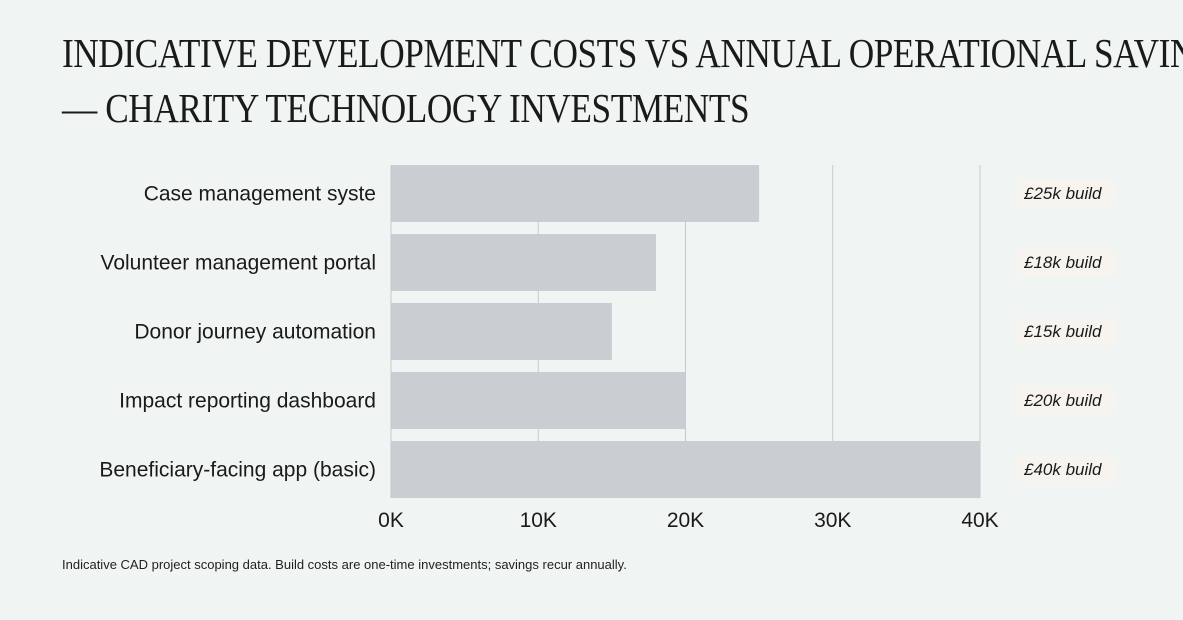 Image resolution: width=1183 pixels, height=620 pixels. I want to click on data-label: £15k build, so click(1062, 331).